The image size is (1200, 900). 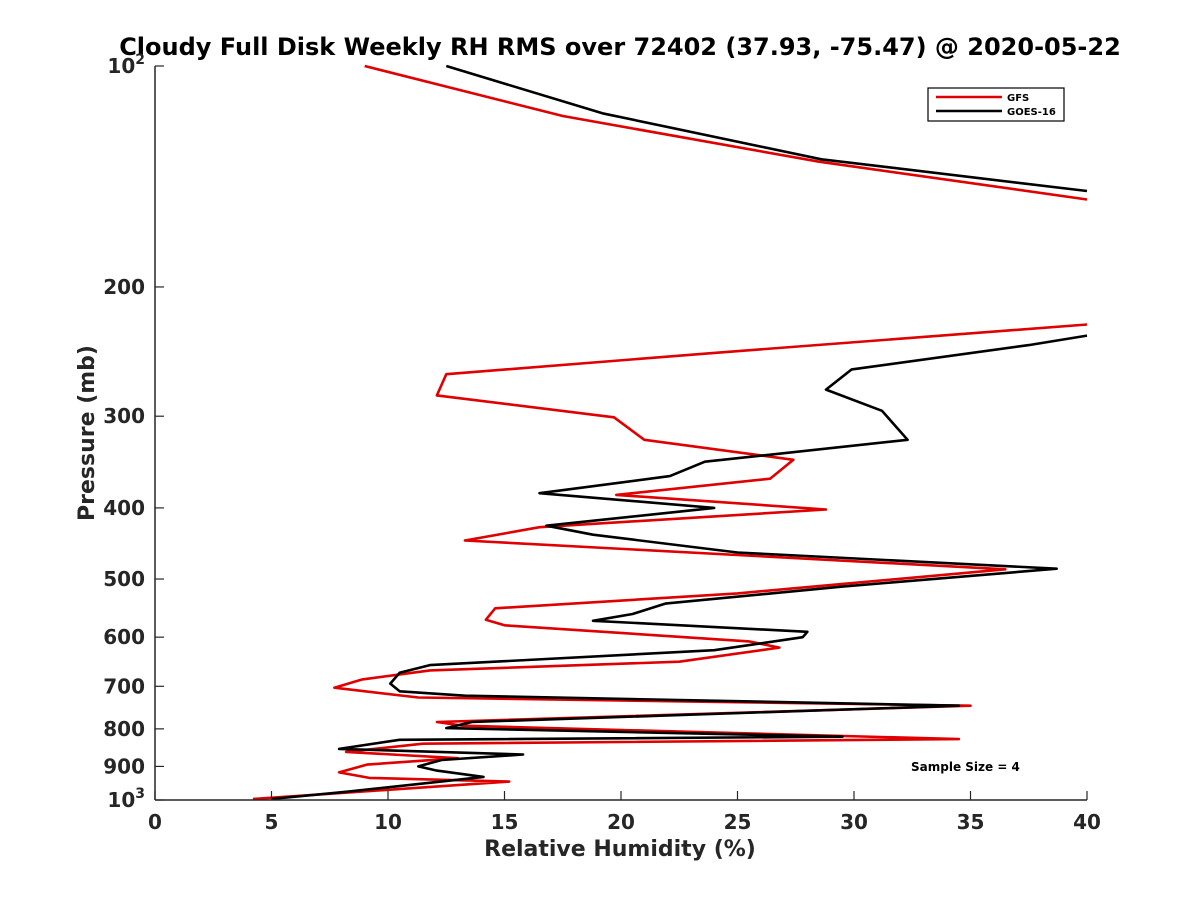 What do you see at coordinates (126, 65) in the screenshot?
I see `y-tick-label: 10²` at bounding box center [126, 65].